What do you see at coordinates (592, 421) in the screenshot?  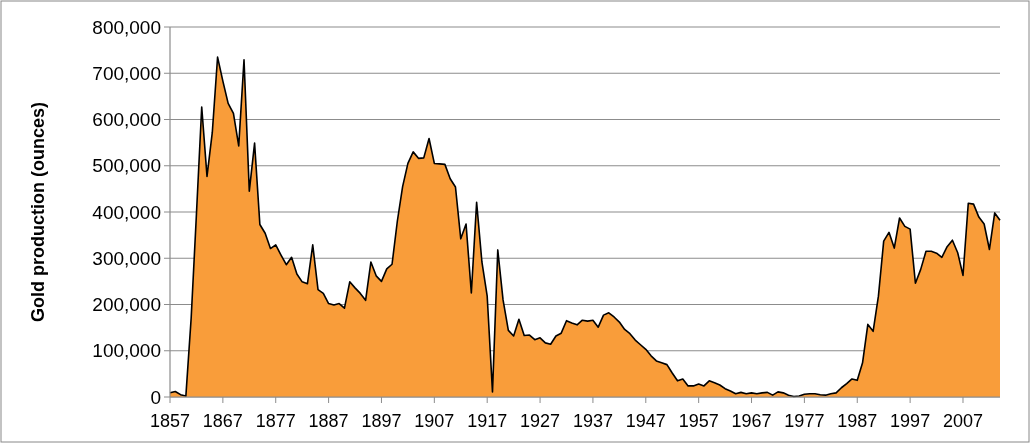 I see `x-tick-label: 1937` at bounding box center [592, 421].